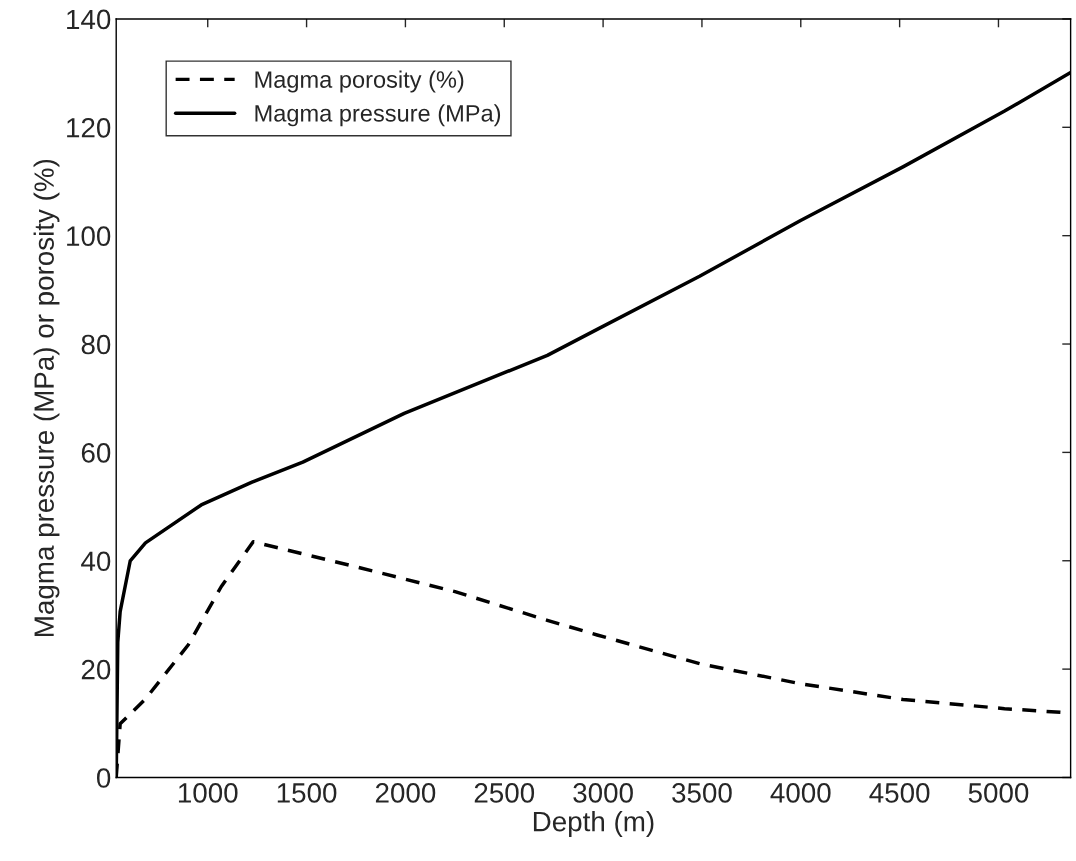  I want to click on x-tick-label: 2500, so click(504, 793).